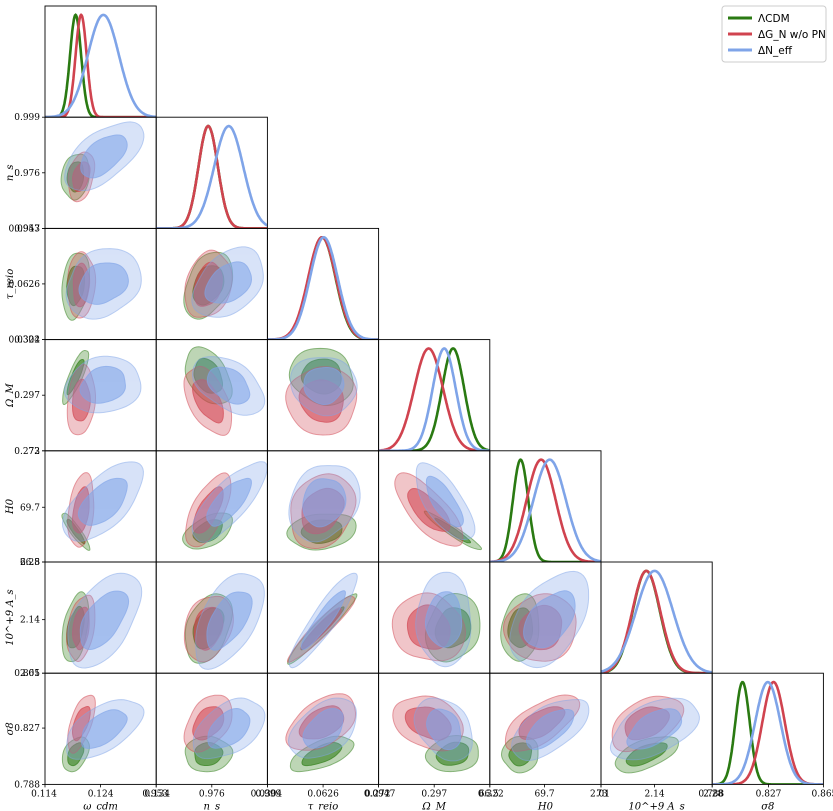 The width and height of the screenshot is (833, 811). Describe the element at coordinates (25, 285) in the screenshot. I see `ytick-label: 0.0626` at that location.